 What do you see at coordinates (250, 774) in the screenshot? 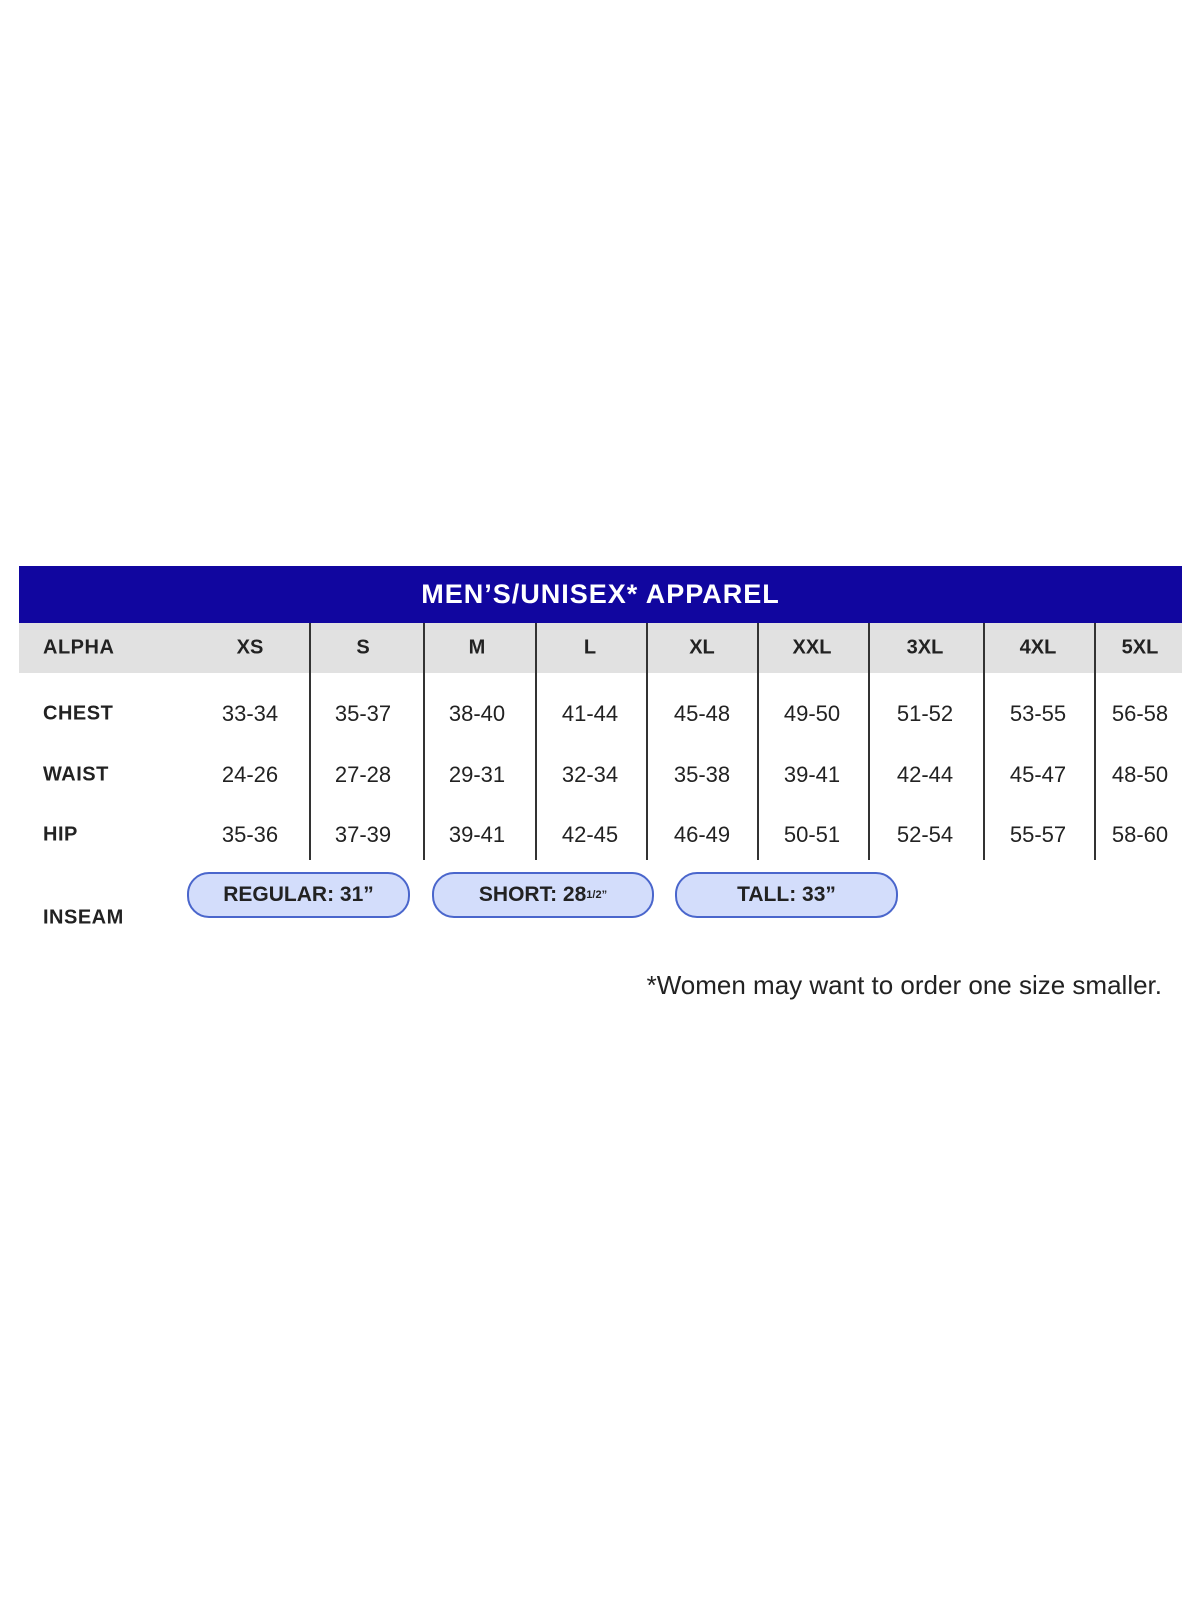
I see `table-cell: 24-26` at bounding box center [250, 774].